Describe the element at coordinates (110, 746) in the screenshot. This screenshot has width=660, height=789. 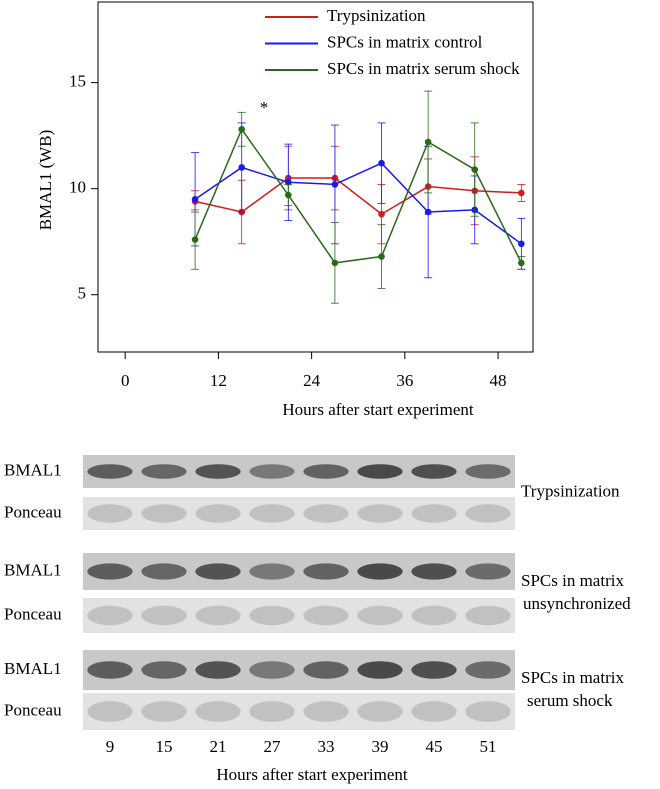
I see `lane-label: 9` at that location.